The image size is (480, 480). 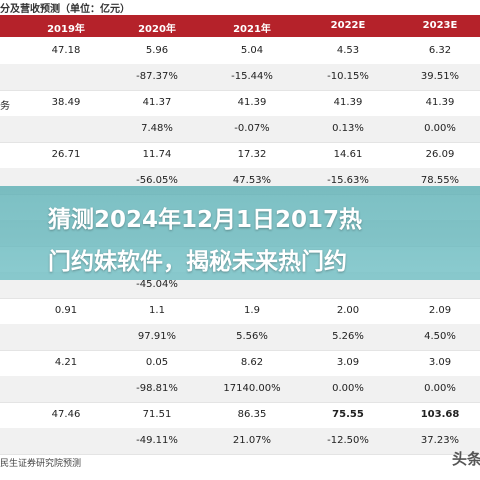 I want to click on cell: -0.07%, so click(x=252, y=128).